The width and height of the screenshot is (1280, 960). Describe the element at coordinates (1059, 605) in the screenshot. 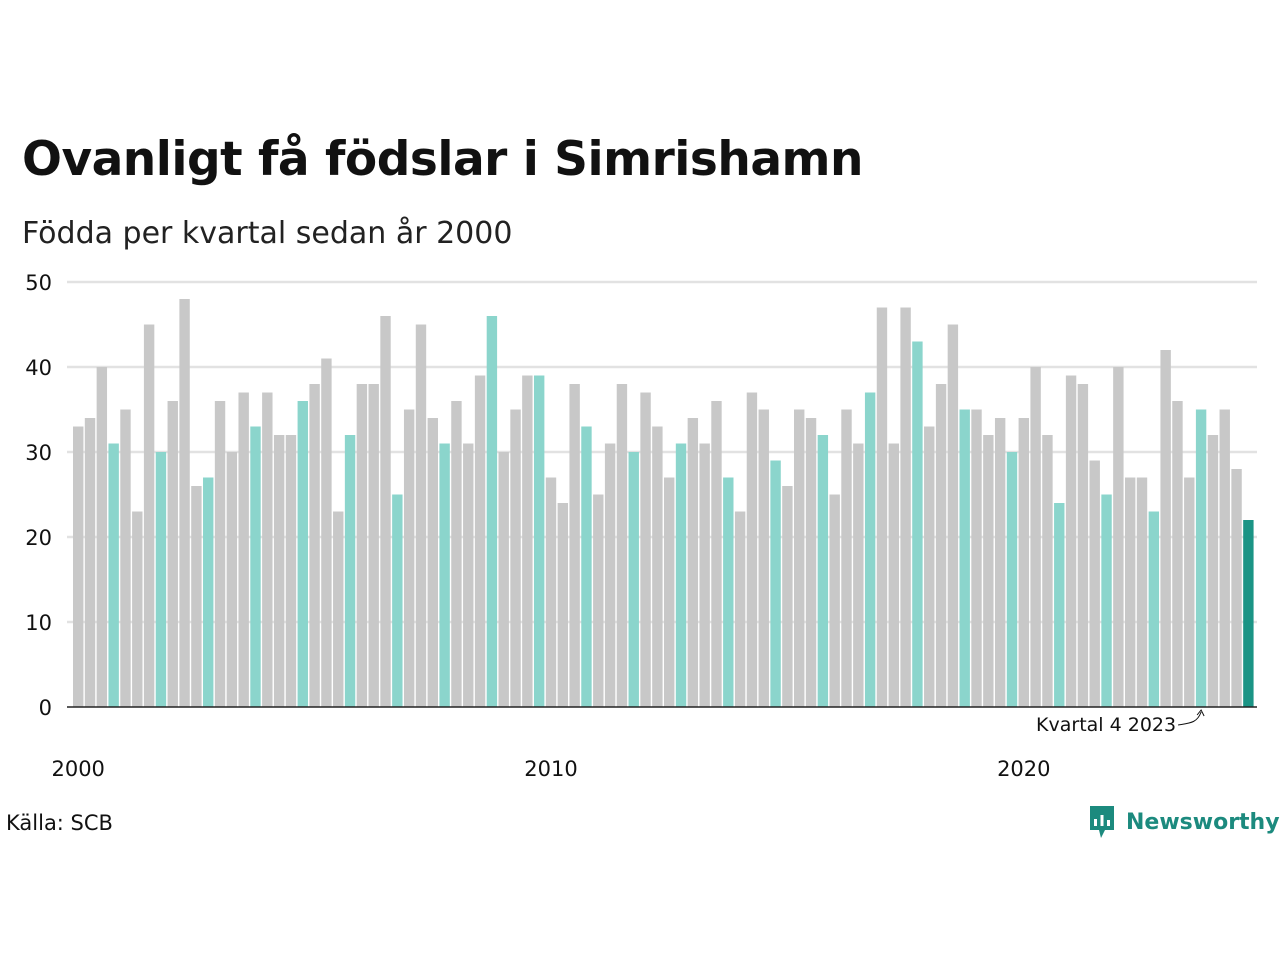

I see `bar-2020-Q4` at that location.